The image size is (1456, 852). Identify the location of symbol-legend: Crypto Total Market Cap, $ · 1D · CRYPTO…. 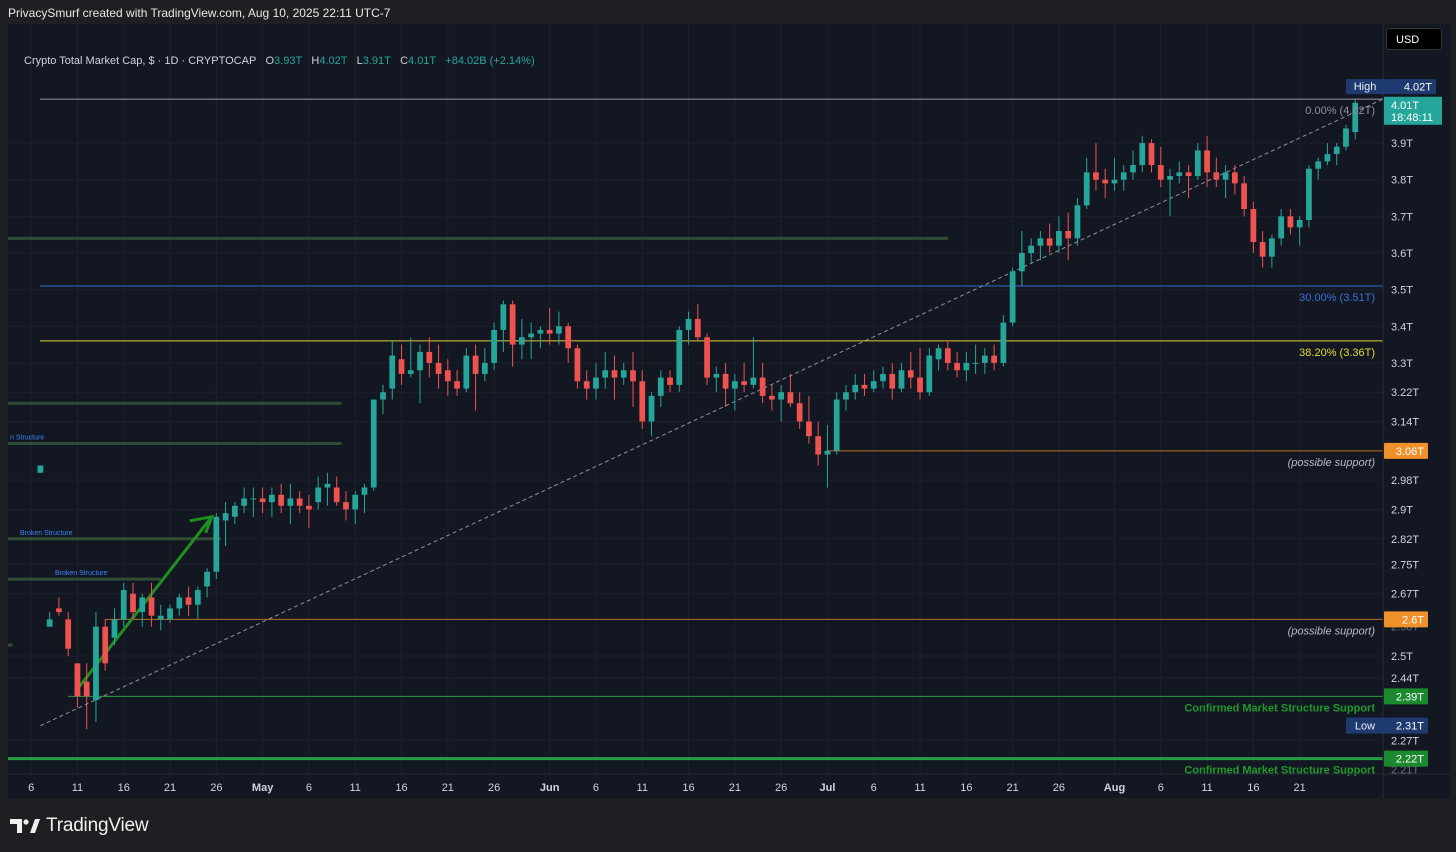
(279, 61).